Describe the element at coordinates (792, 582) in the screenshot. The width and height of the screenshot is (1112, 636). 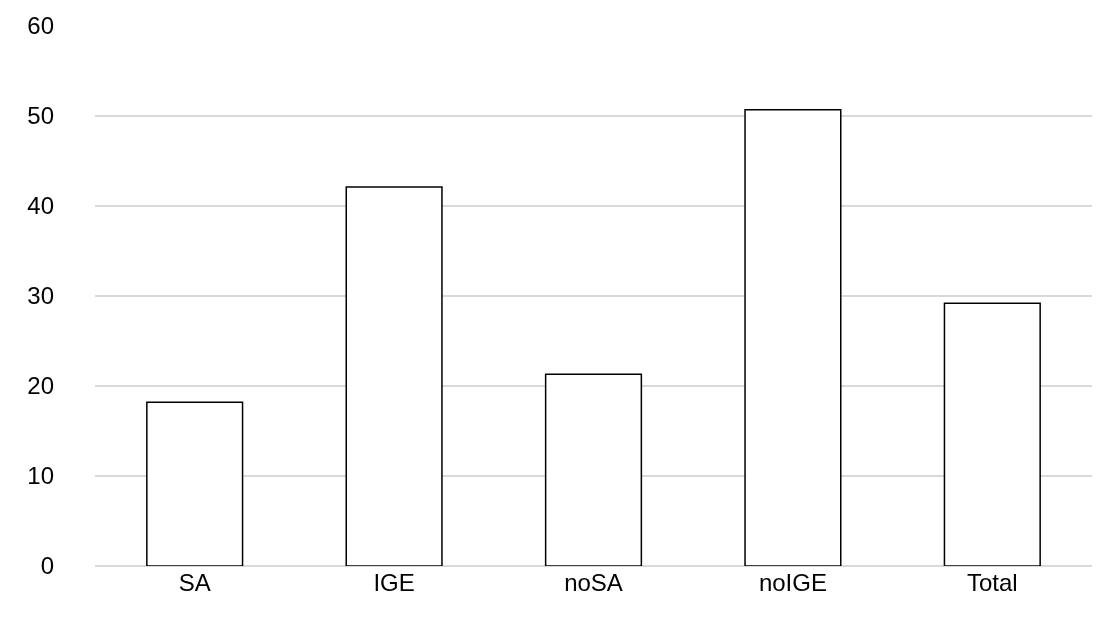
I see `x-tick-label: noIGE` at that location.